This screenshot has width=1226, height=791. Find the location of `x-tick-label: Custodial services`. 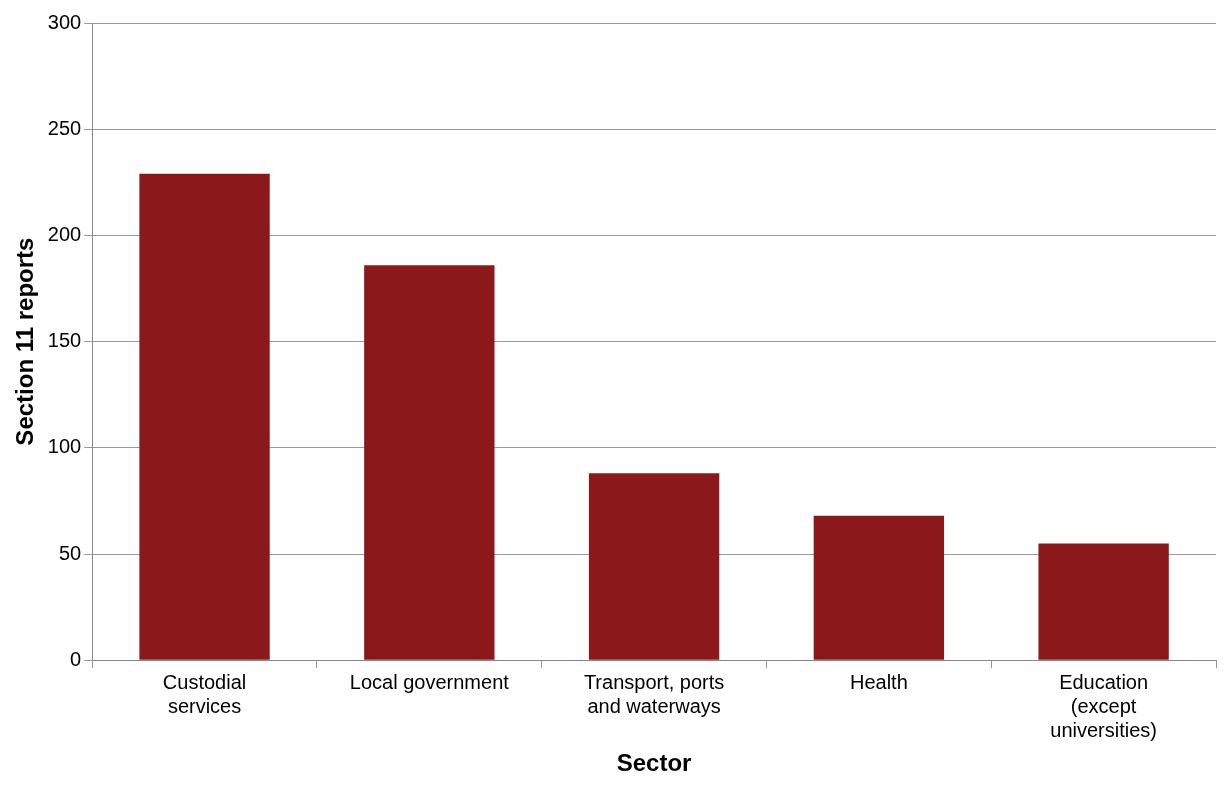

x-tick-label: Custodial services is located at coordinates (204, 693).